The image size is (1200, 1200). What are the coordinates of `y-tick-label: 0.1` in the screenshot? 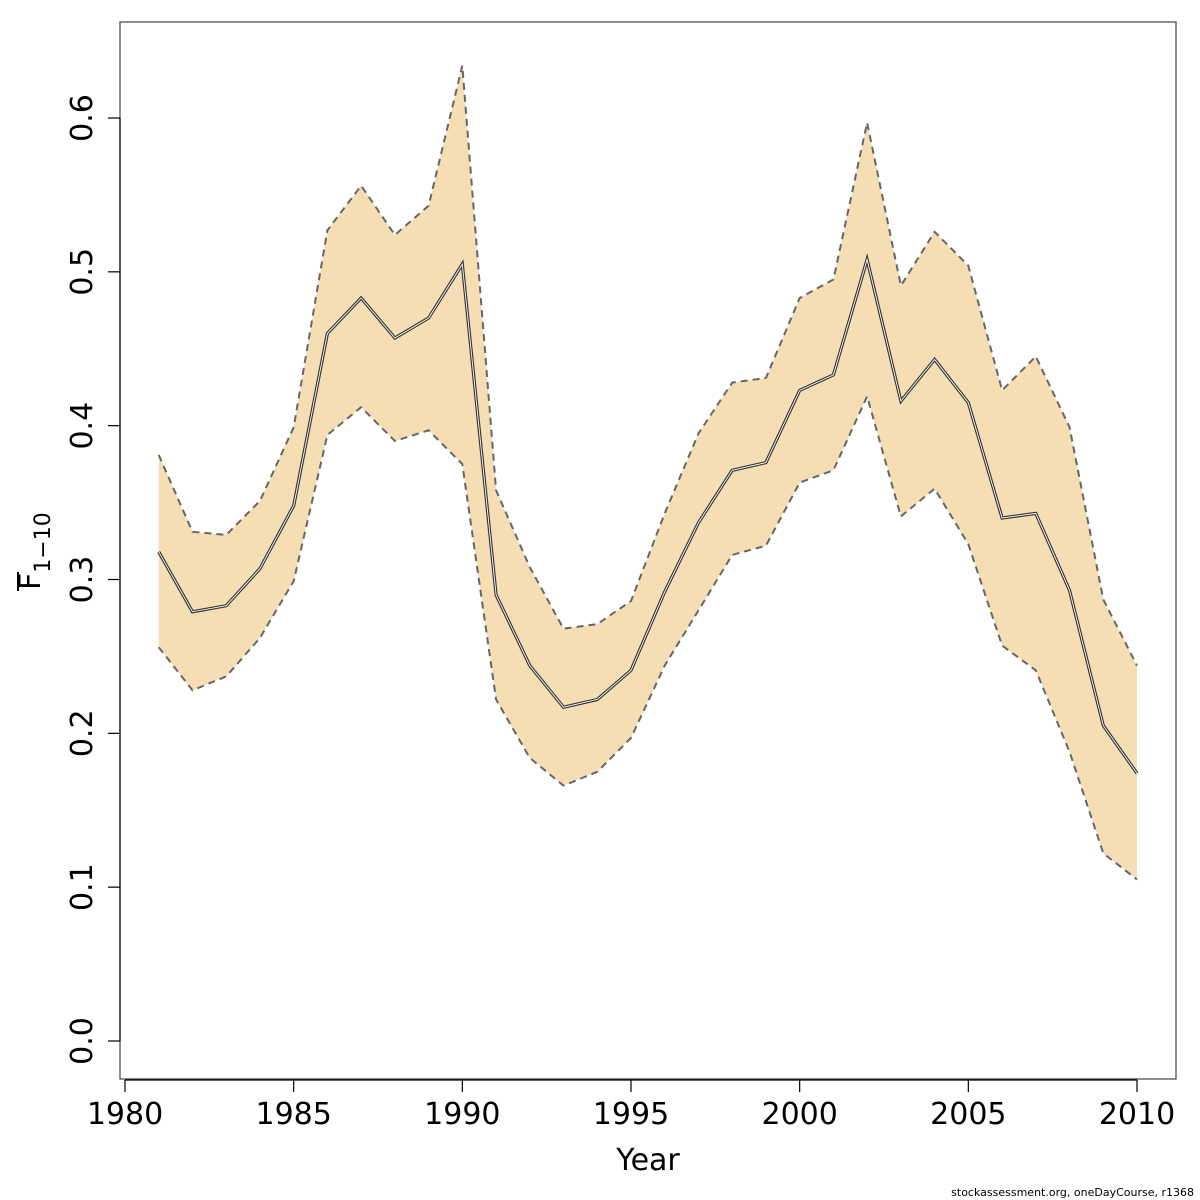 It's located at (82, 887).